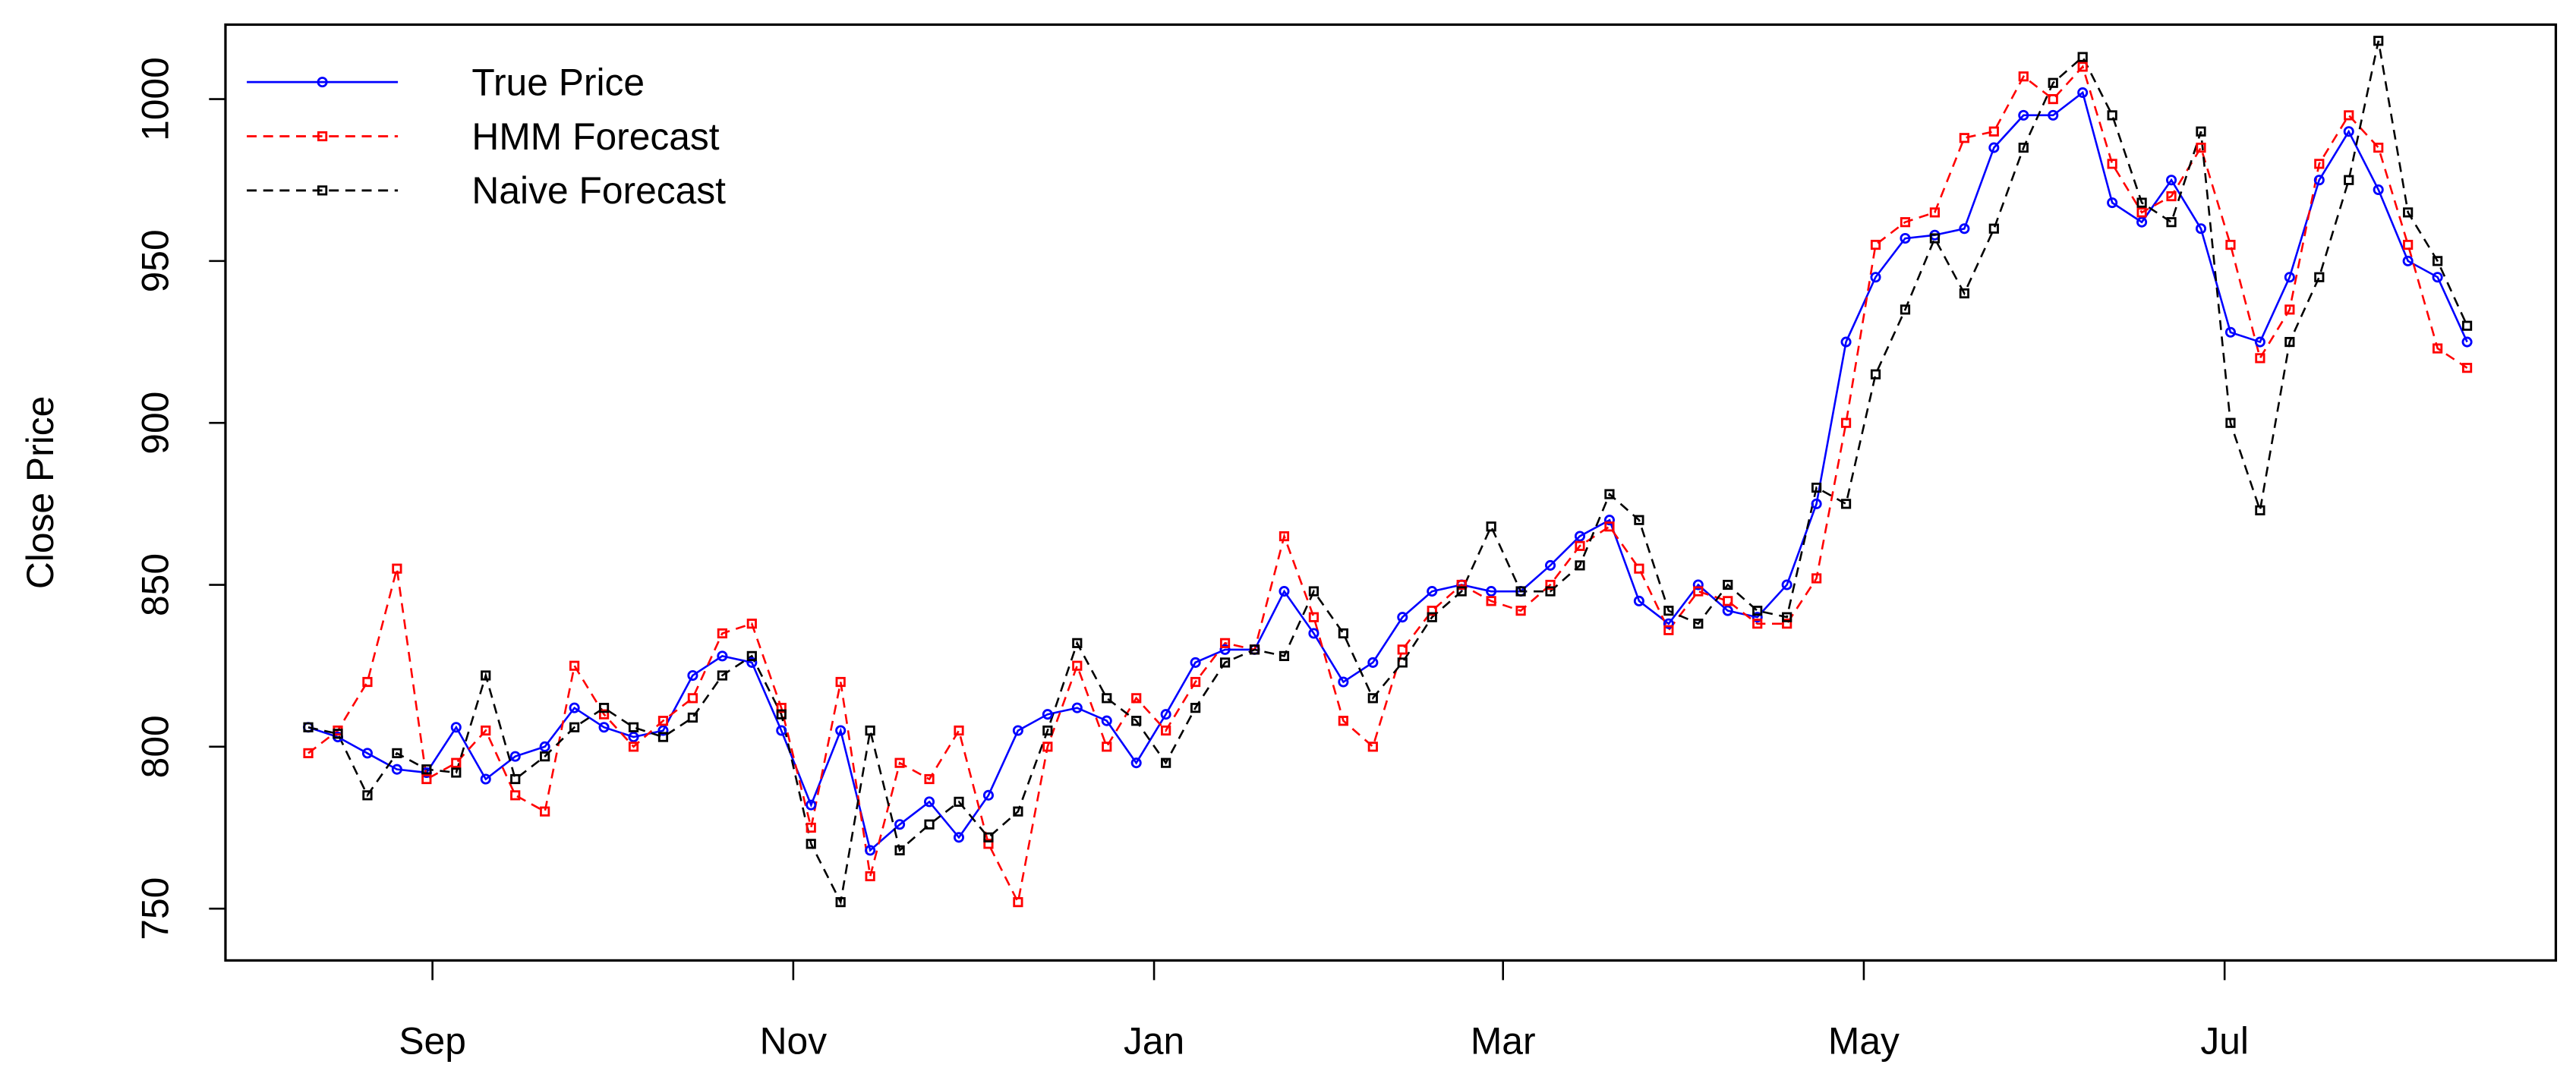  What do you see at coordinates (155, 909) in the screenshot?
I see `y-tick-label: 750` at bounding box center [155, 909].